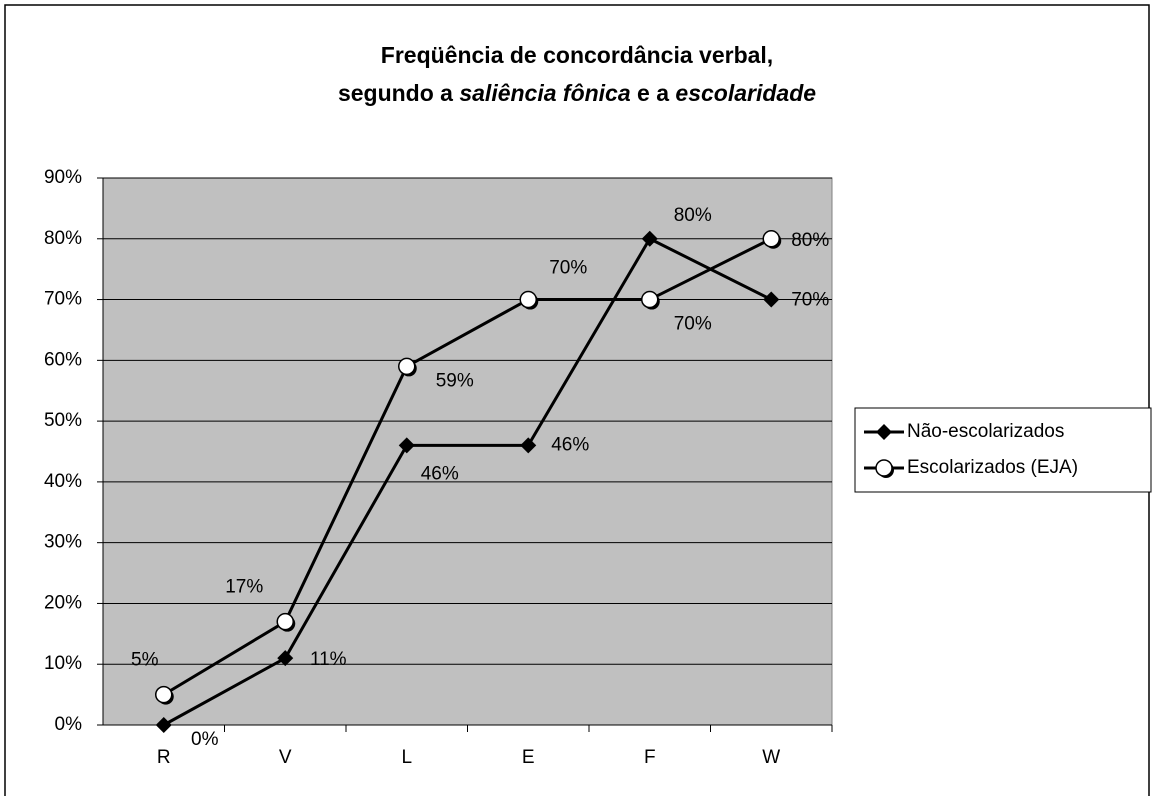 The width and height of the screenshot is (1154, 796). I want to click on x-tick-label: R, so click(164, 757).